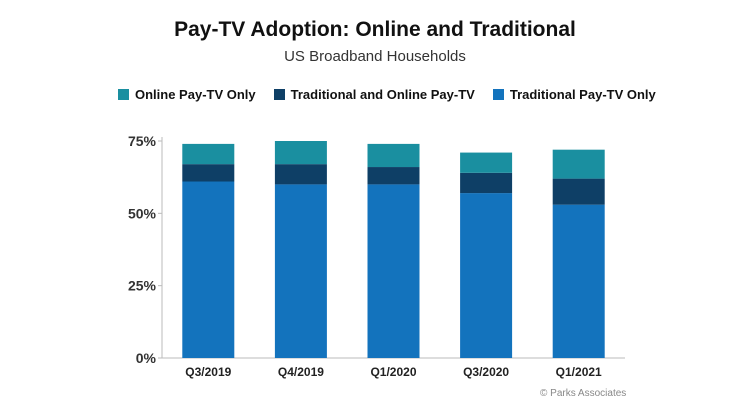 The image size is (750, 400). Describe the element at coordinates (279, 94) in the screenshot. I see `legend-swatch-both` at that location.